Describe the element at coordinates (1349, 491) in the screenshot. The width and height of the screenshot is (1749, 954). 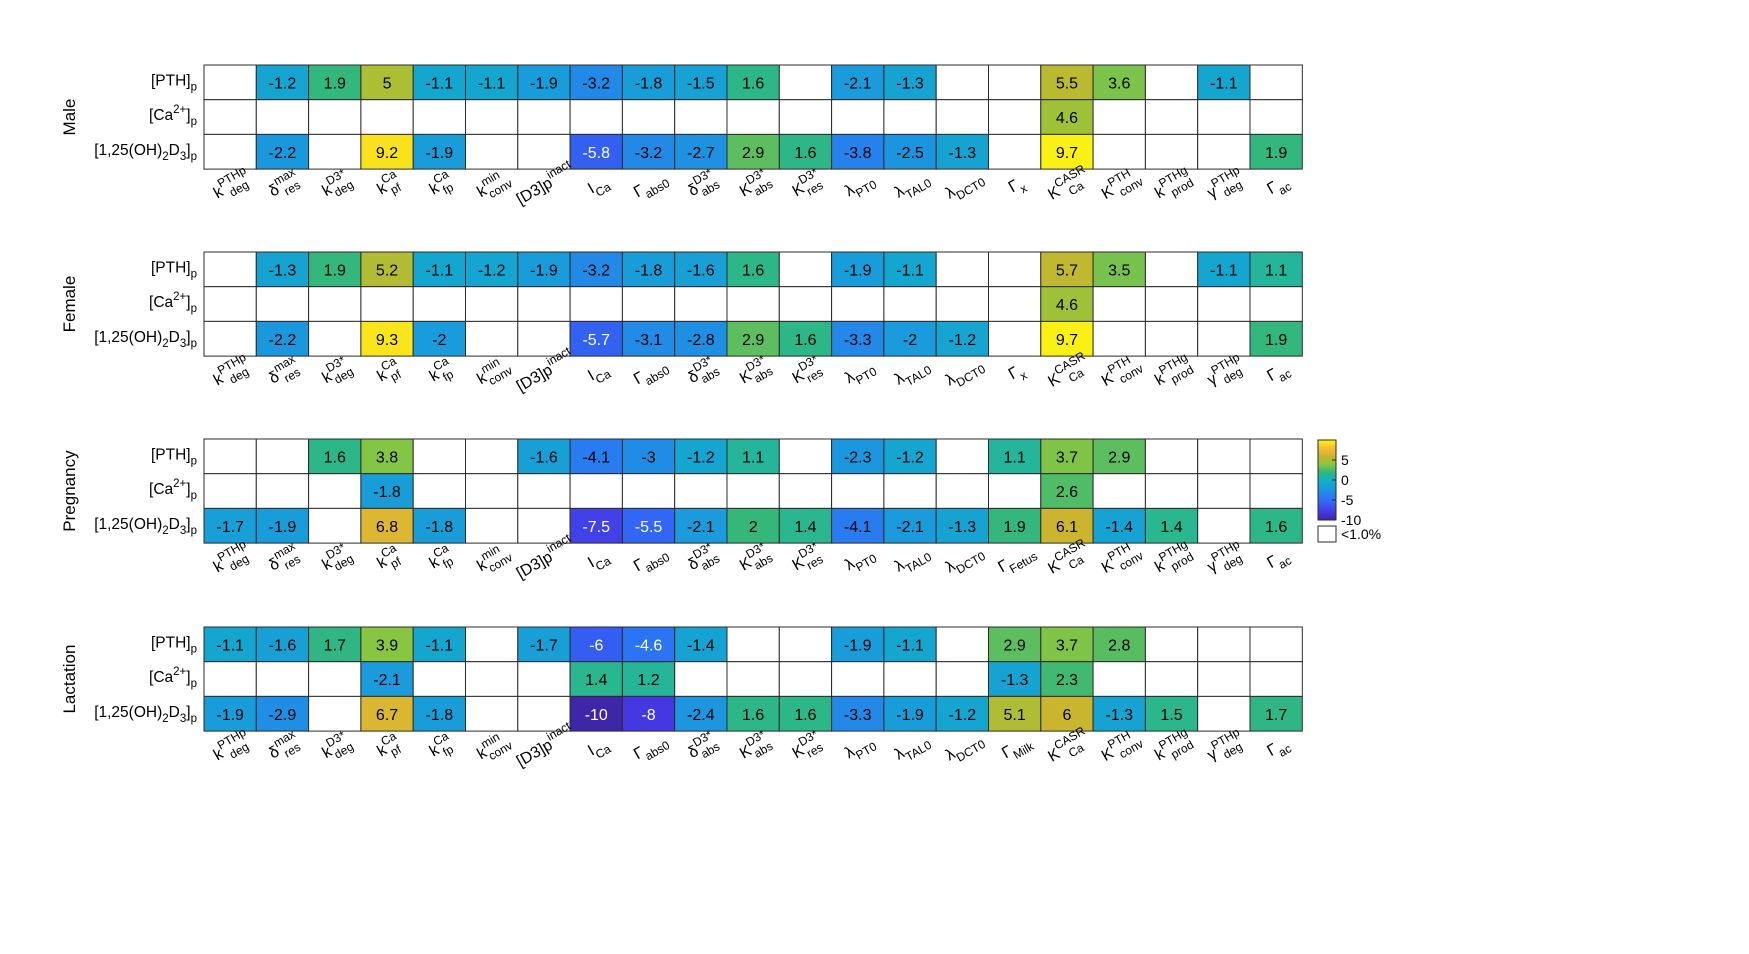
I see `colorbar: 5 0 -5 -10<1.0%` at that location.